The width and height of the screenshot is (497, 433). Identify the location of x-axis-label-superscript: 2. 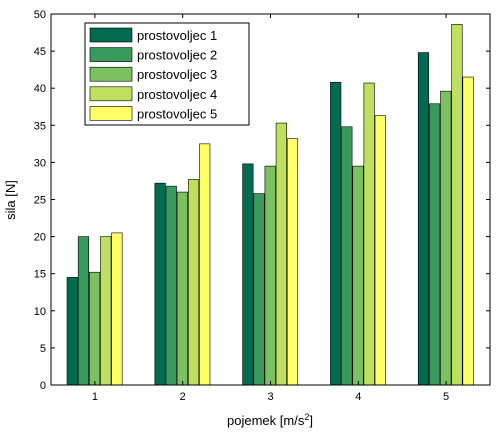
(306, 417).